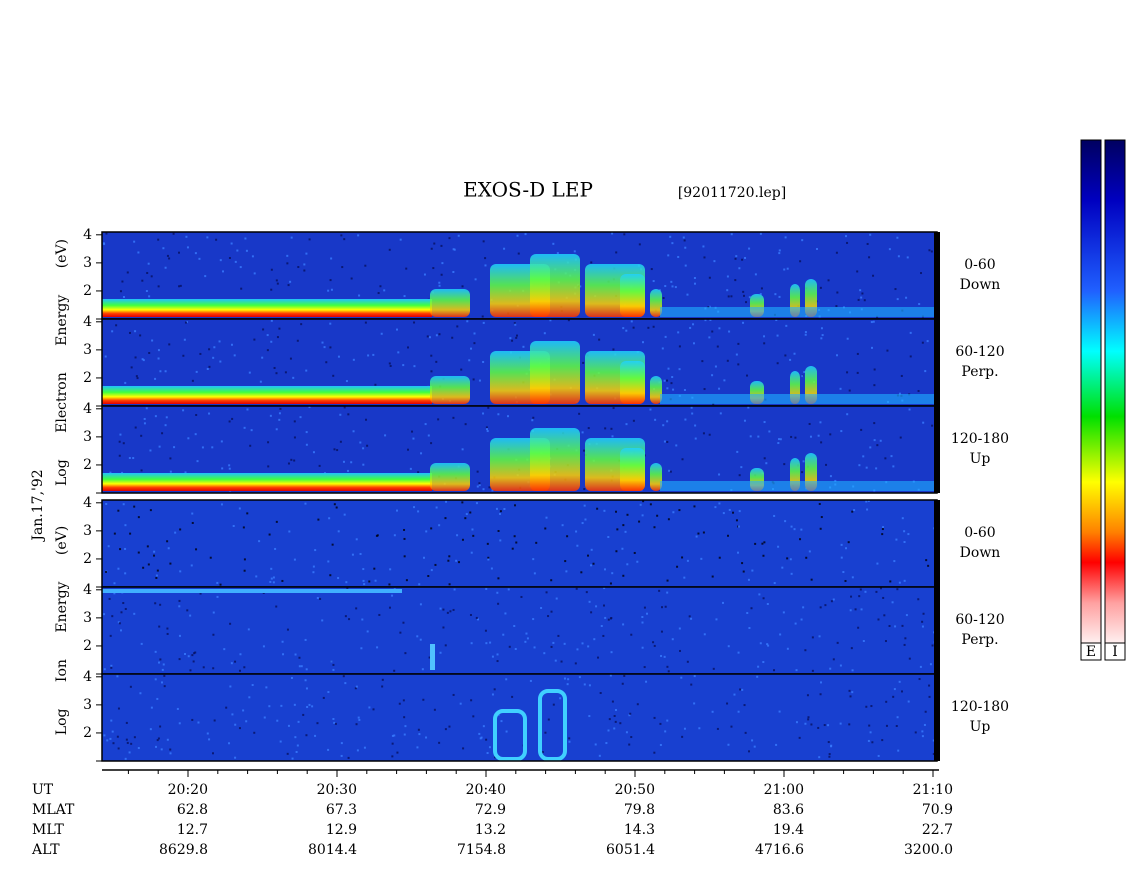  Describe the element at coordinates (980, 459) in the screenshot. I see `panel-direction: Up` at that location.